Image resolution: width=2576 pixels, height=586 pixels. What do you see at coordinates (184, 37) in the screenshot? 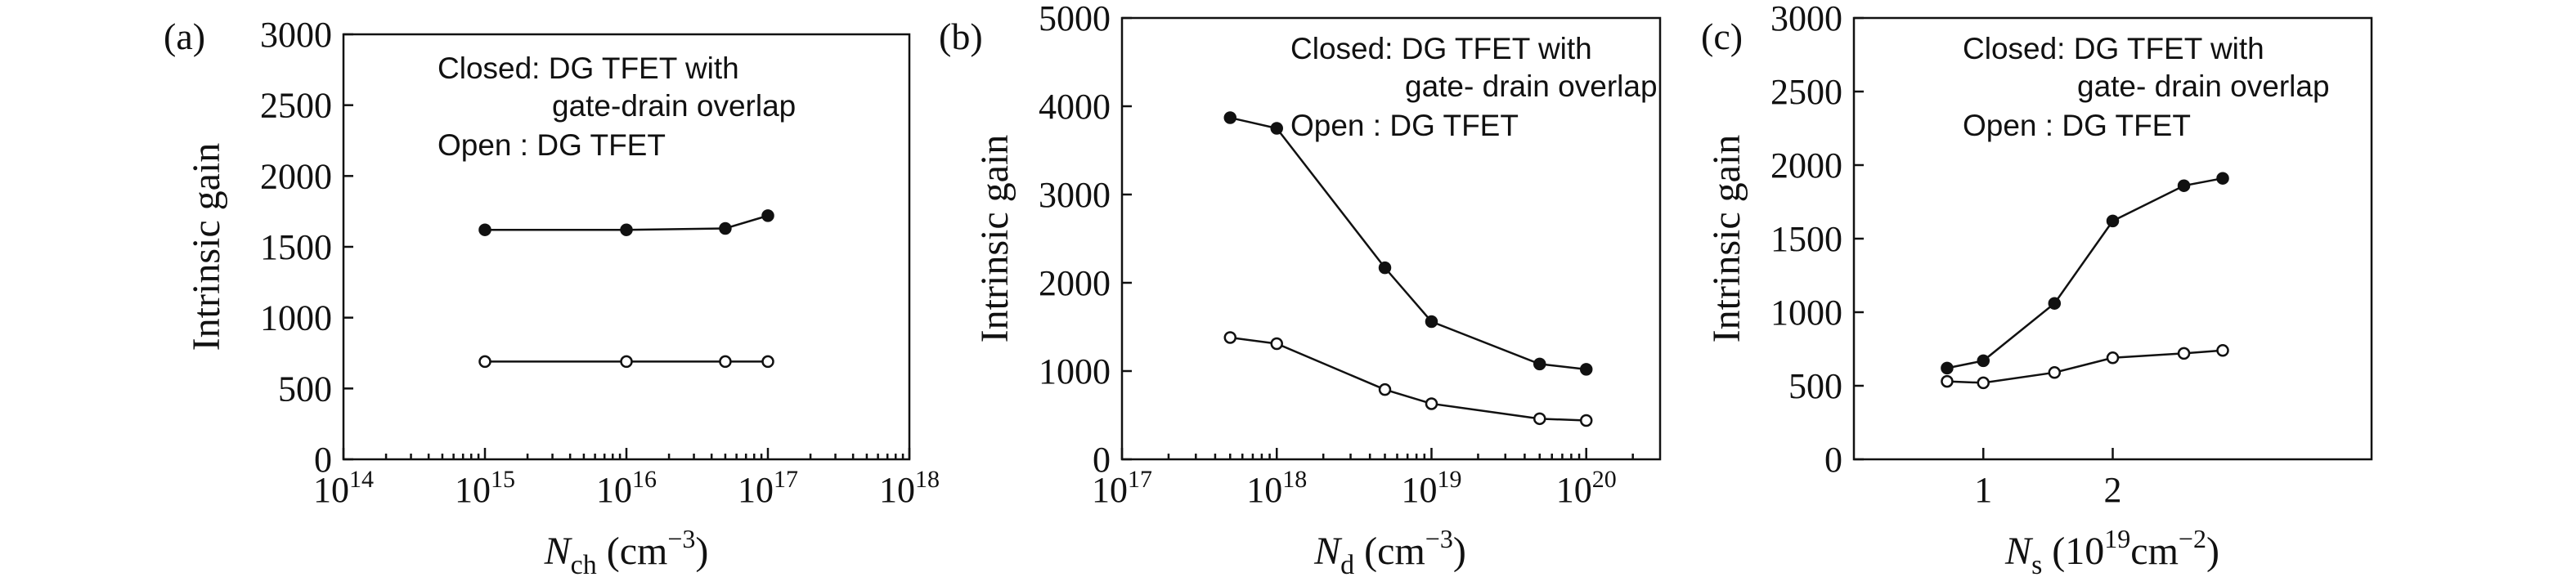
I see `panel-label: (a)` at bounding box center [184, 37].